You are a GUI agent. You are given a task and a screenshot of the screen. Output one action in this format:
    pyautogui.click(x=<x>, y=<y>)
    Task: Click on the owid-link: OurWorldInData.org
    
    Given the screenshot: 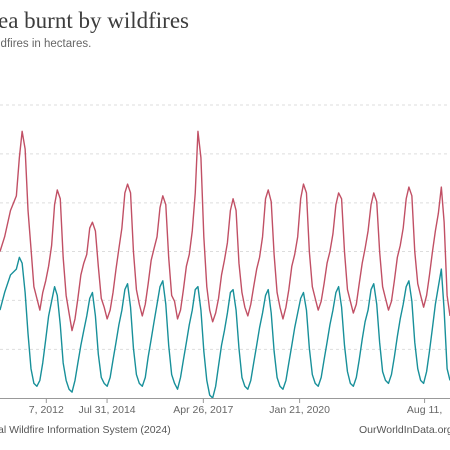 What is the action you would take?
    pyautogui.click(x=404, y=430)
    